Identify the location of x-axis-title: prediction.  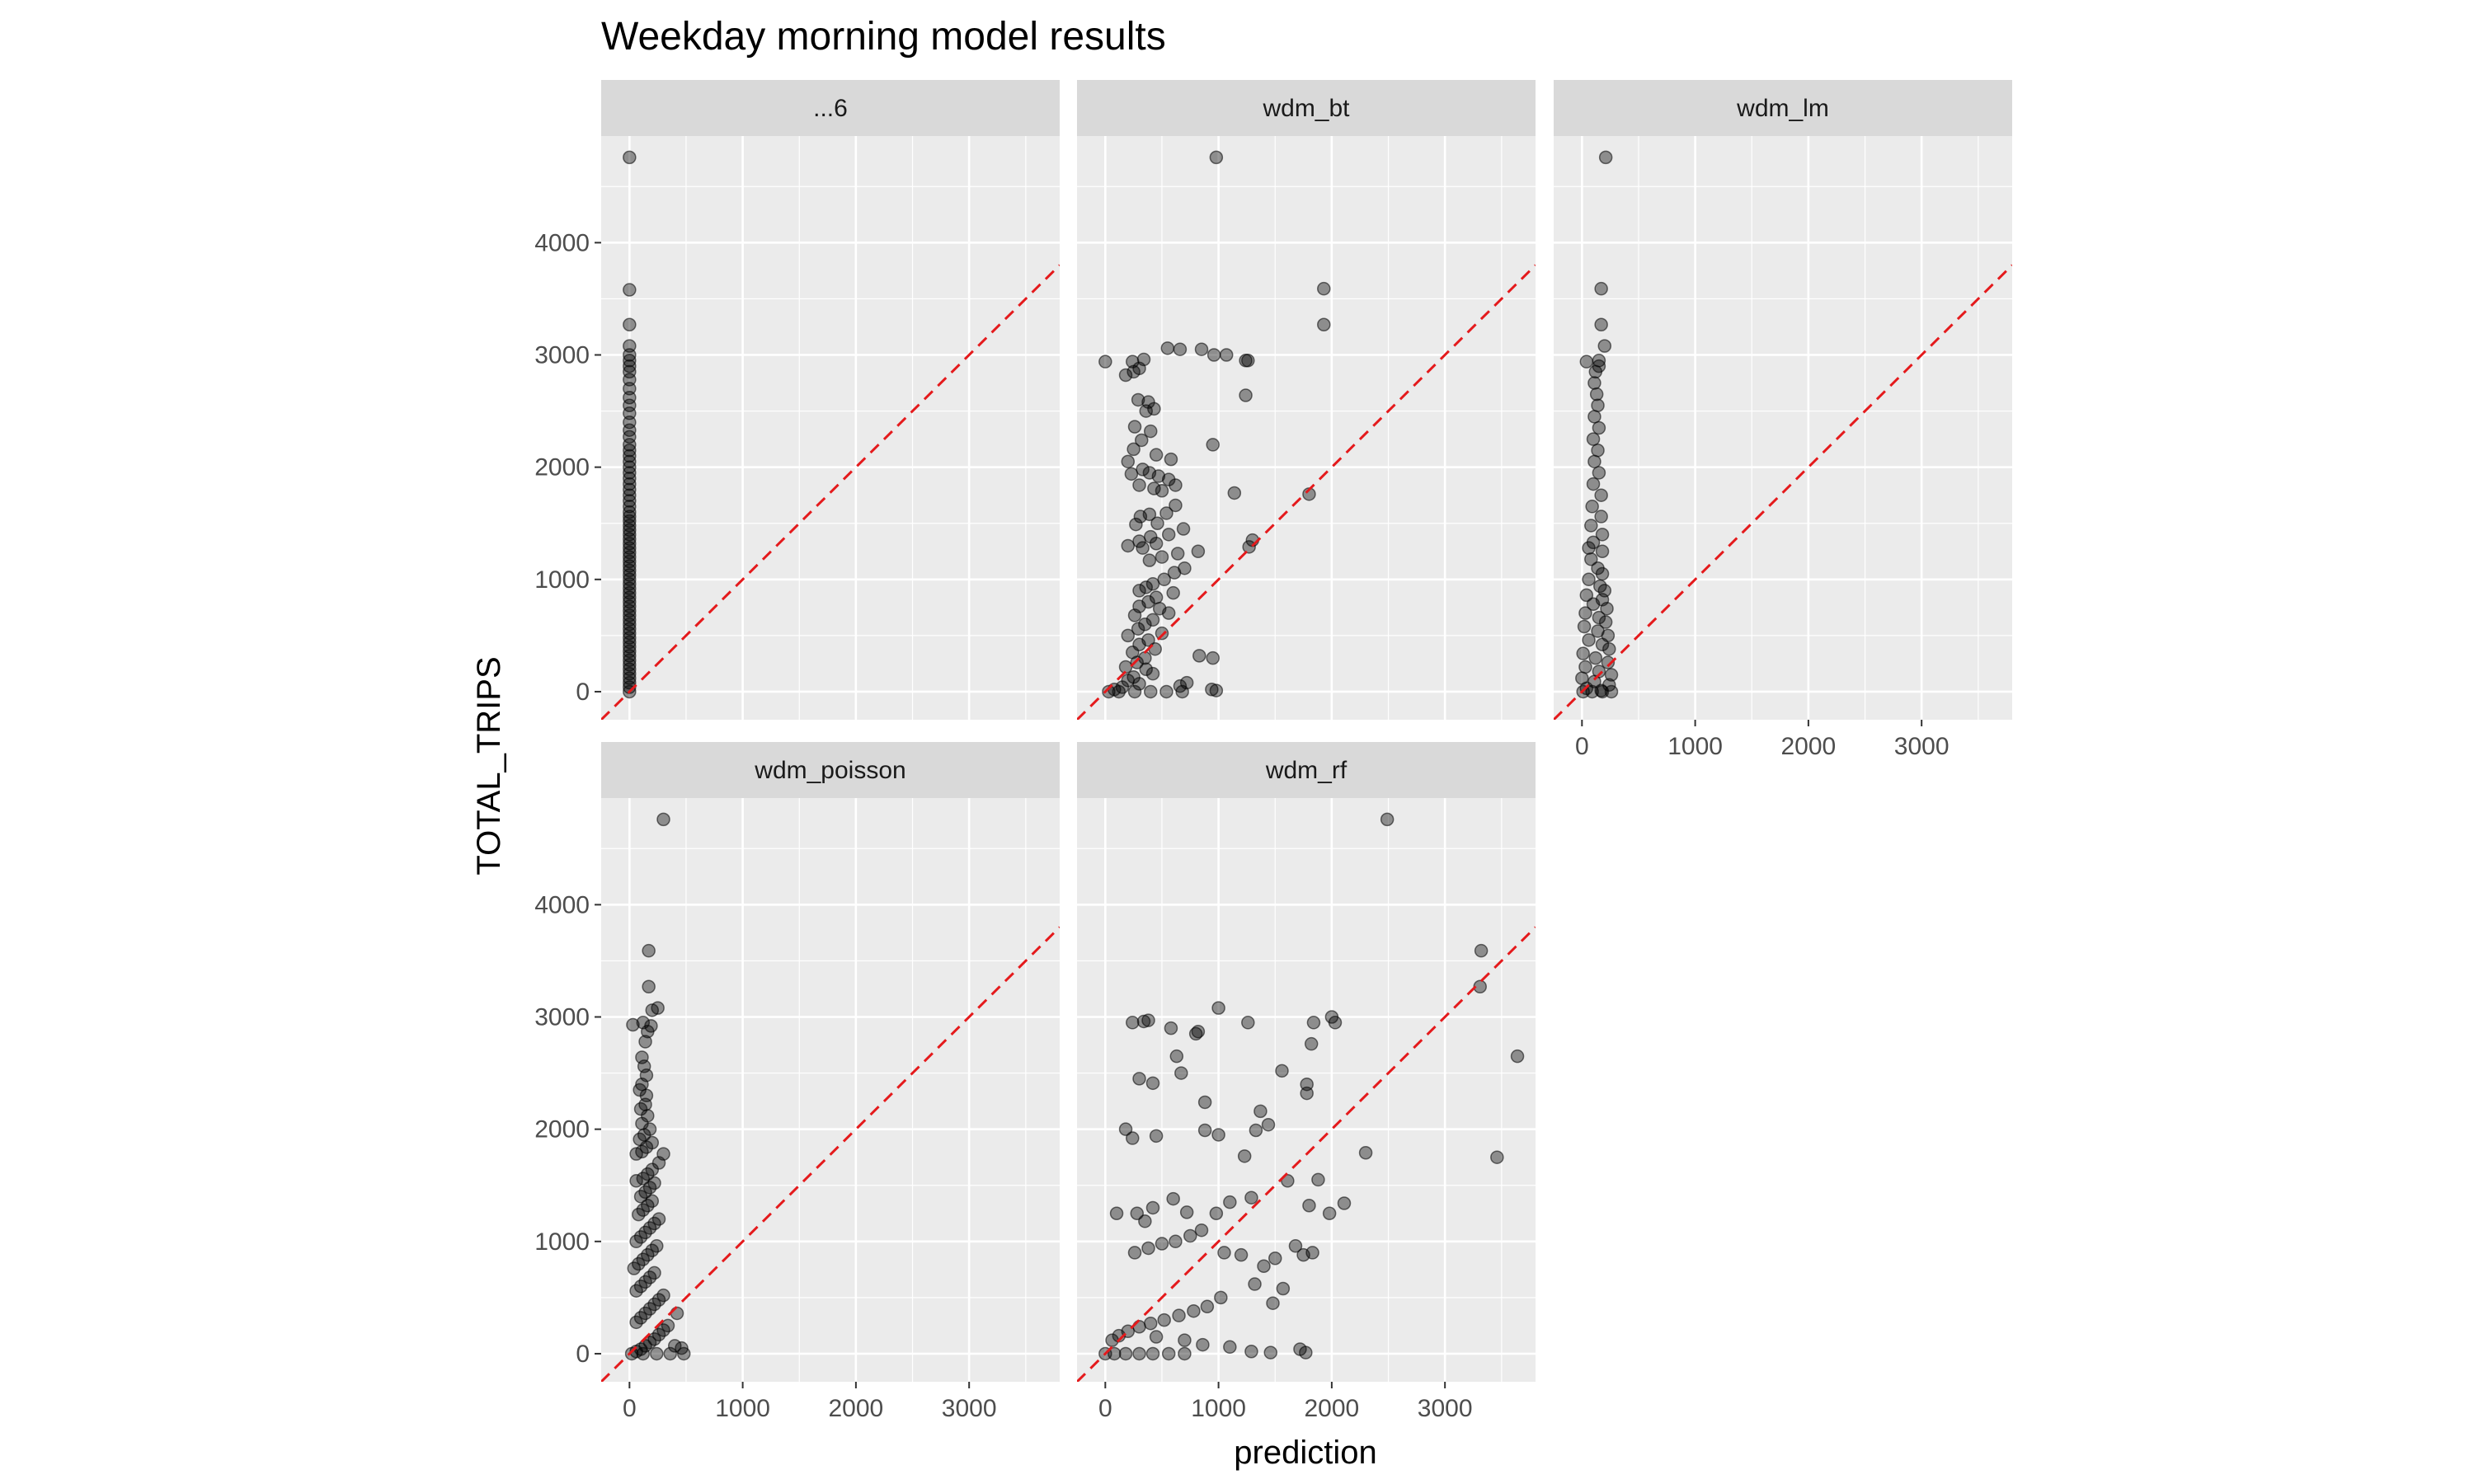
(1305, 1453).